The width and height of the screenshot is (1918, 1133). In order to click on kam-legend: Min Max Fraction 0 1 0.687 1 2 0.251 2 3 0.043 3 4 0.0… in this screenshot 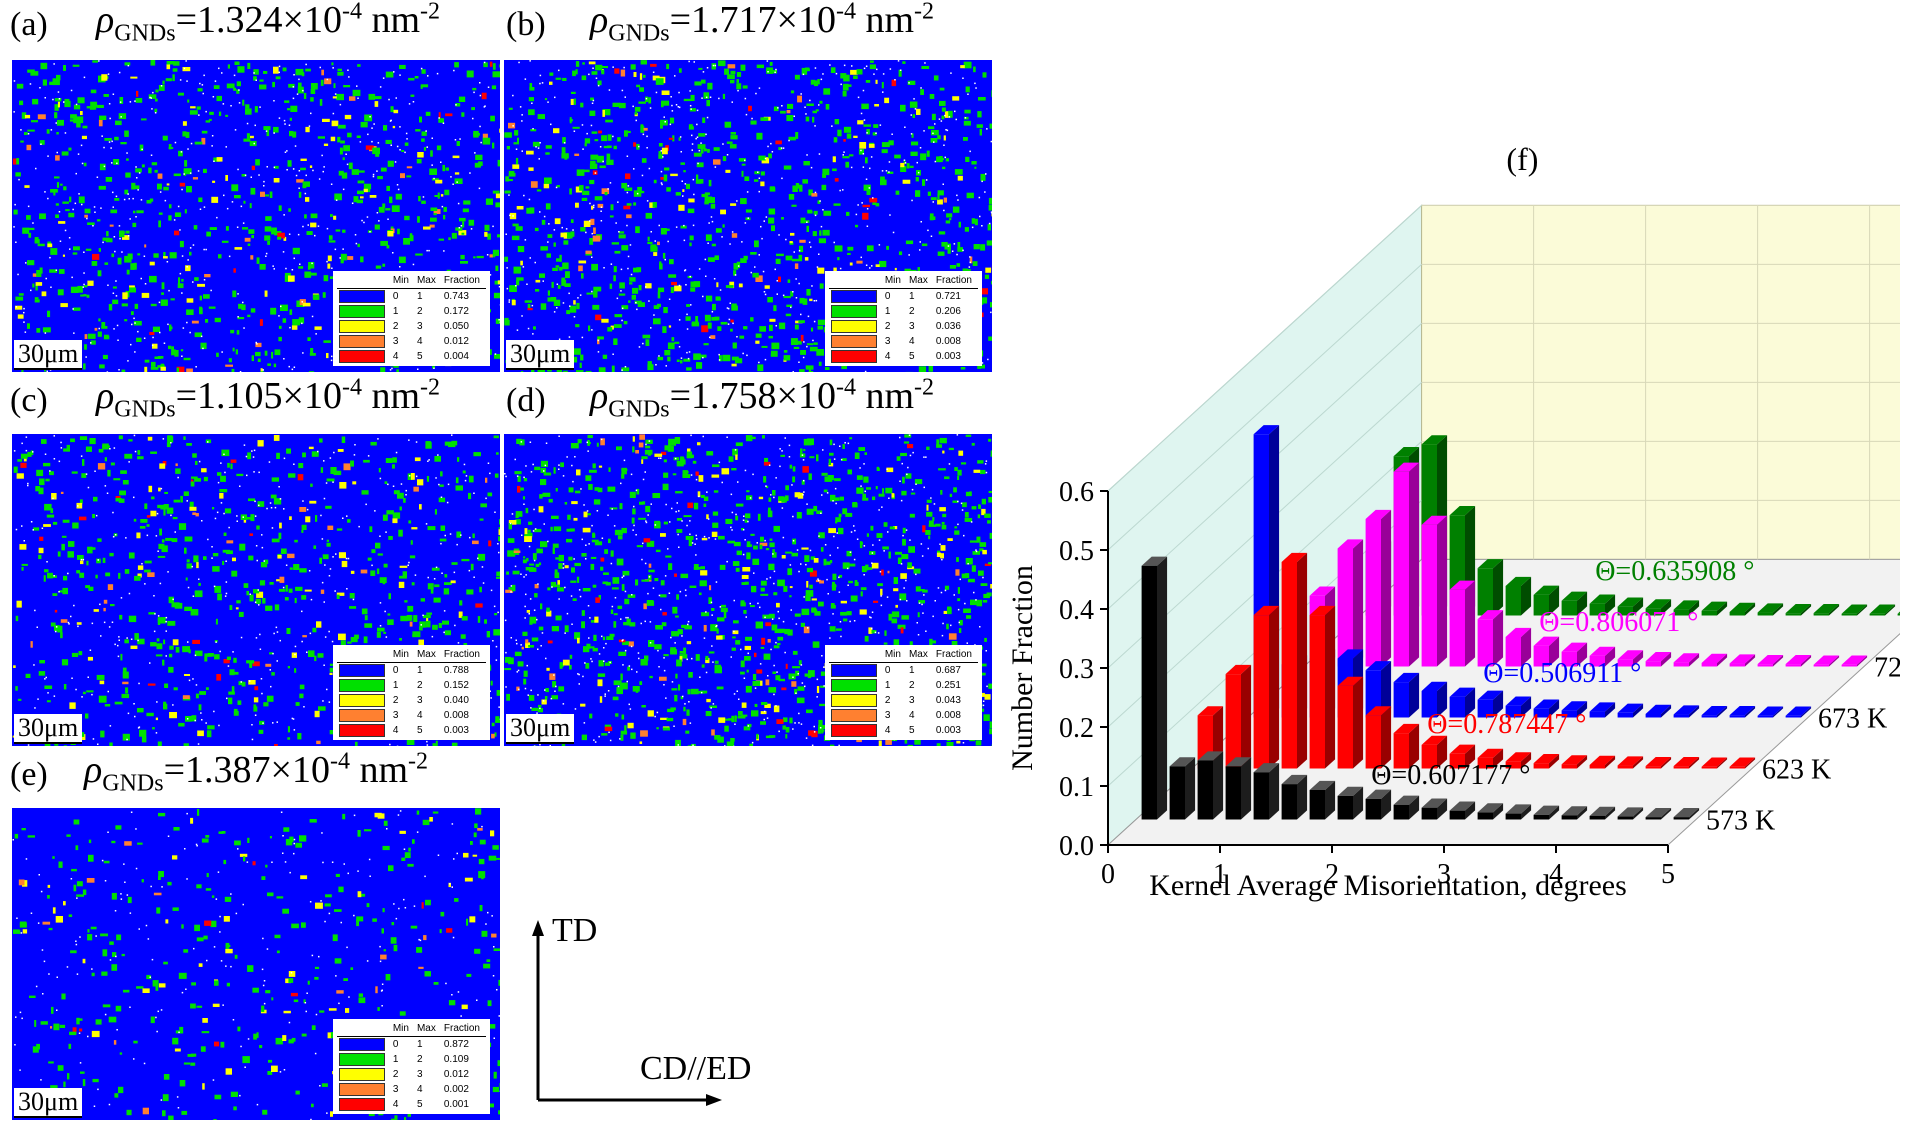, I will do `click(903, 692)`.